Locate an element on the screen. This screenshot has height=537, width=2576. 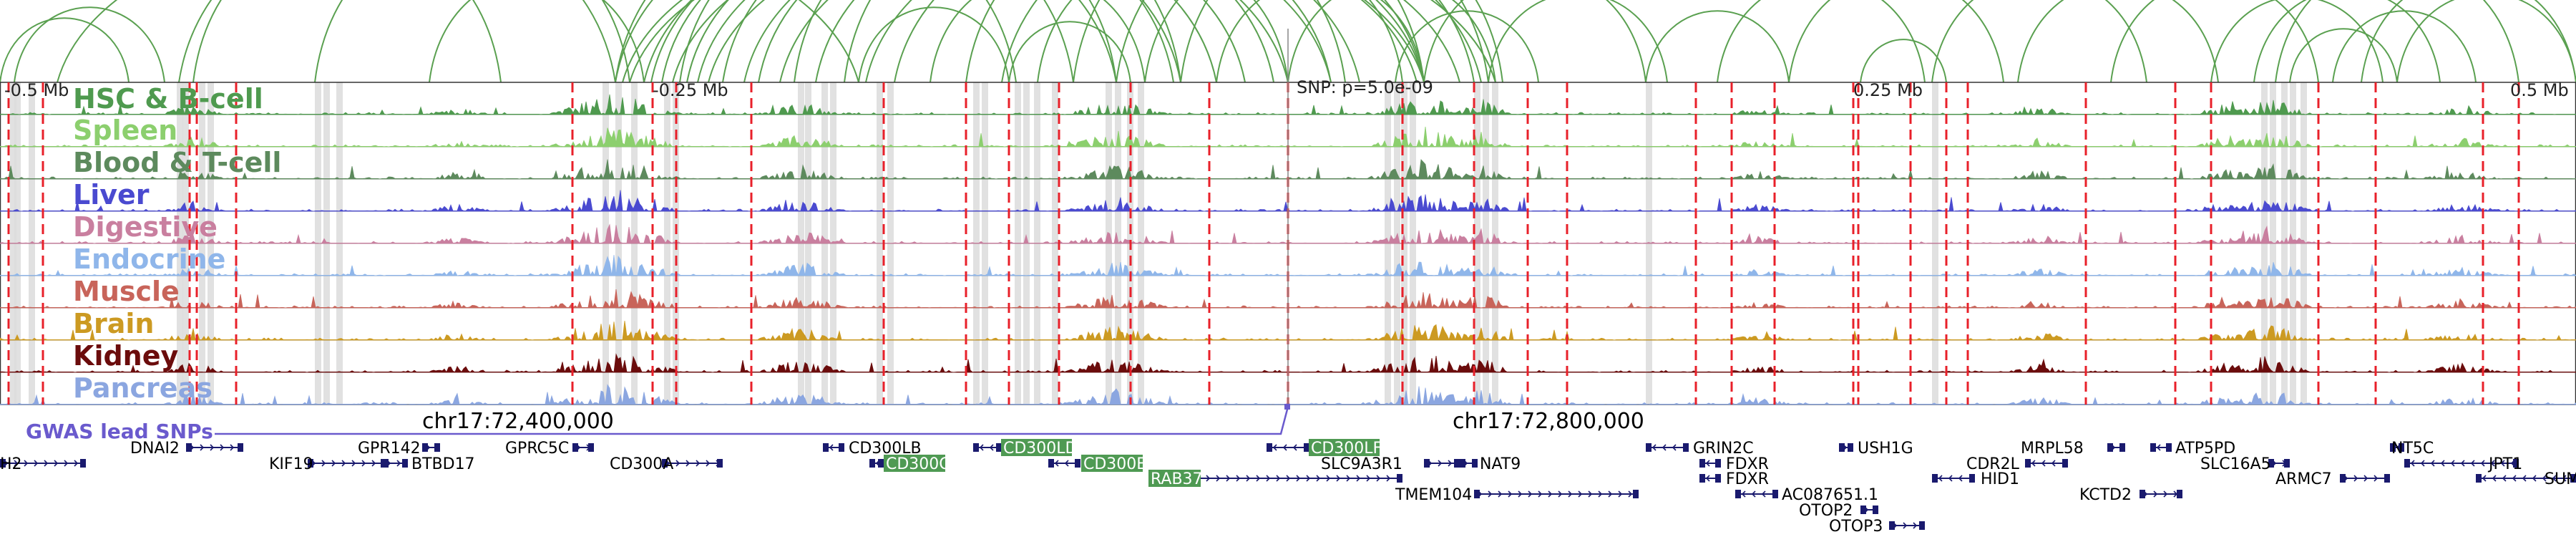
gene-label: CD300E is located at coordinates (1114, 464).